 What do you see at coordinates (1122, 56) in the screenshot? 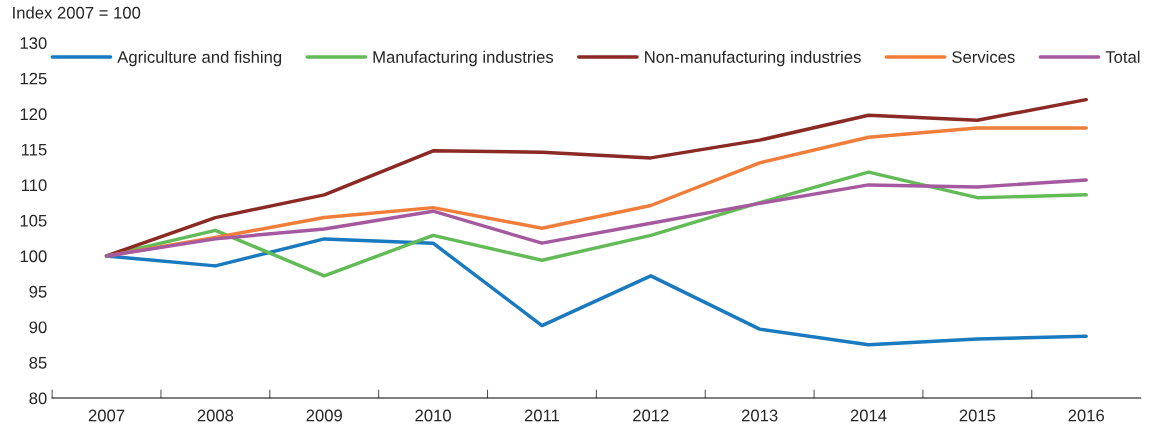
I see `legend-label: Total` at bounding box center [1122, 56].